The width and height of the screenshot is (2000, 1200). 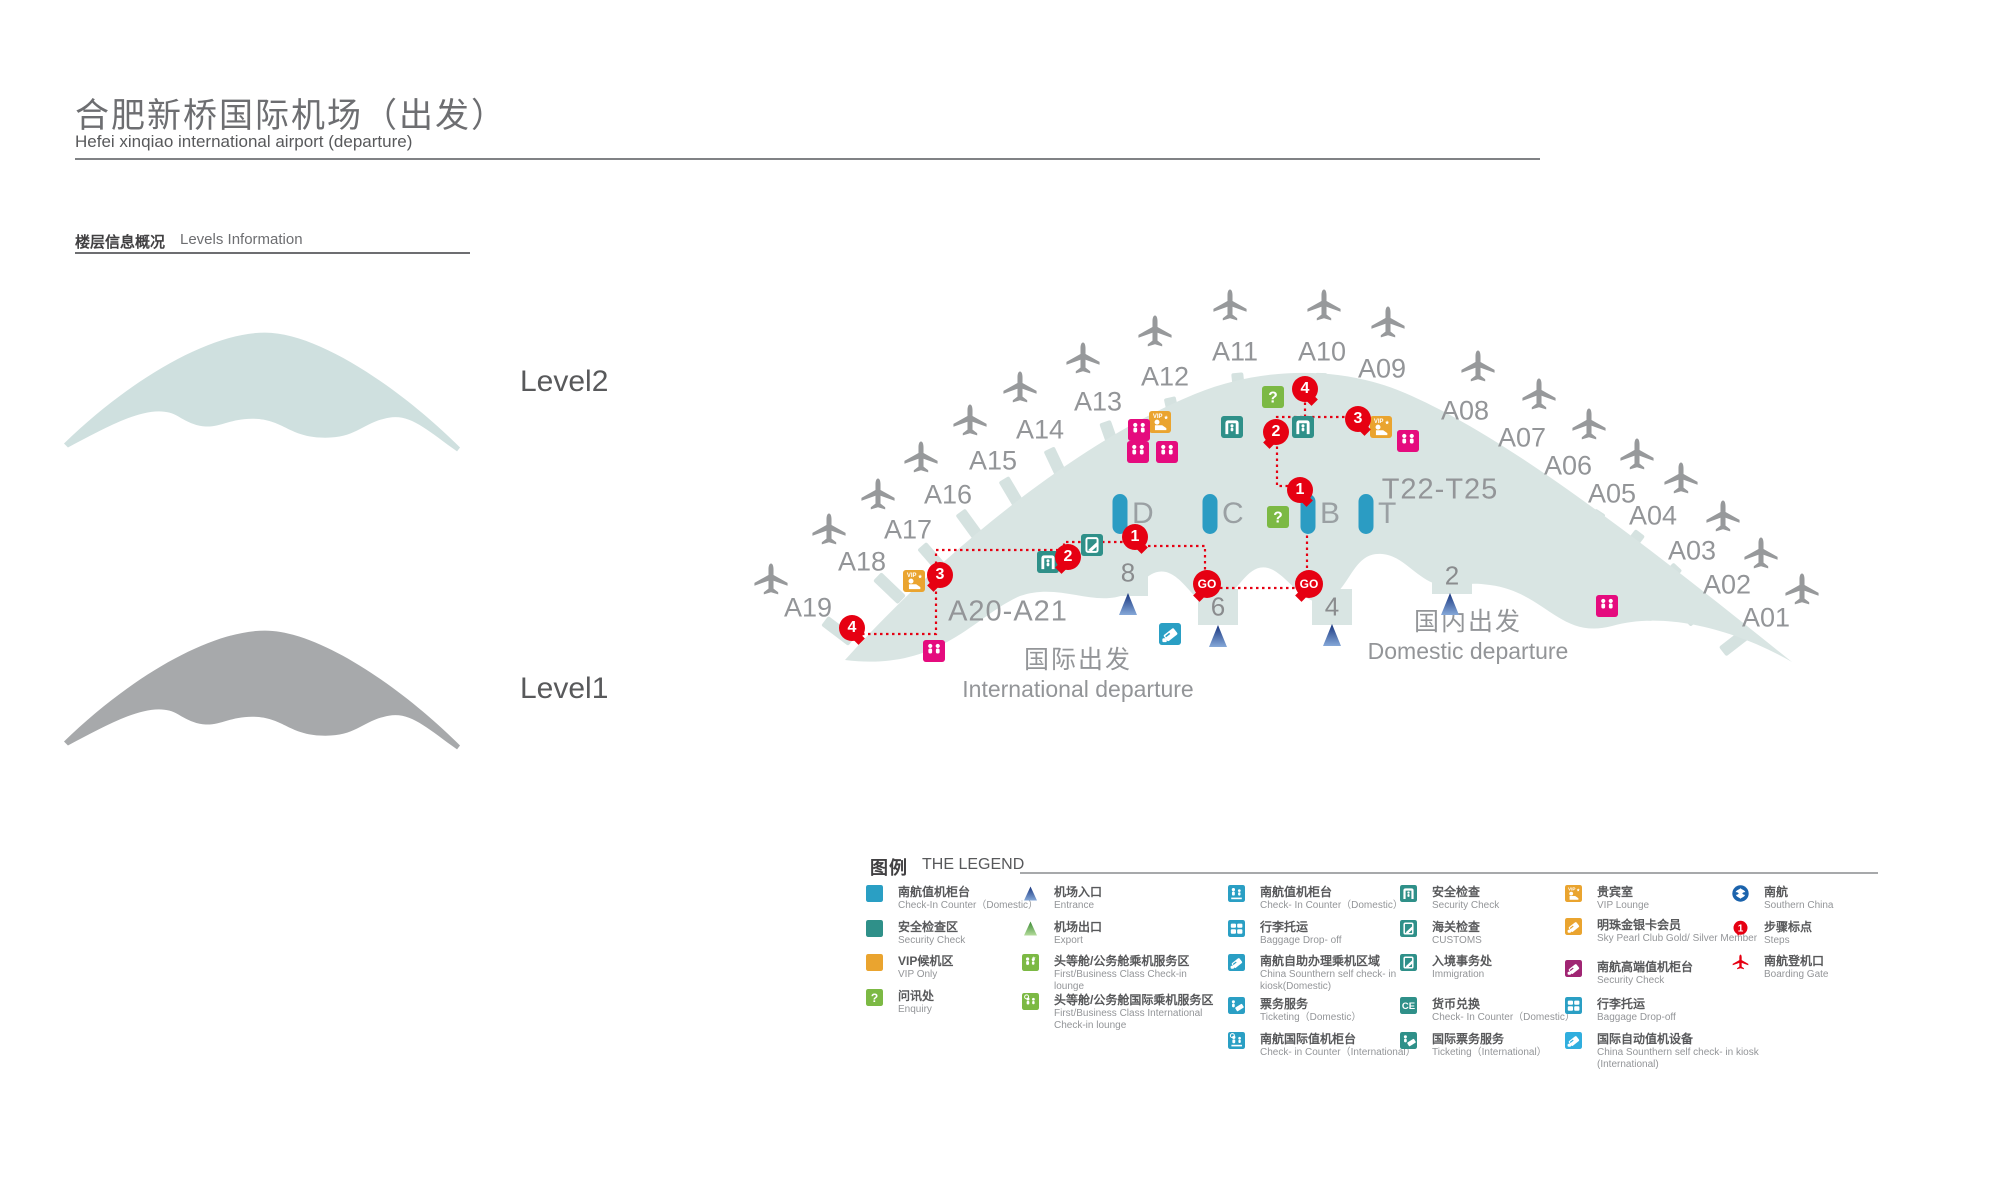 What do you see at coordinates (915, 1009) in the screenshot?
I see `legend-item-en: Enquiry` at bounding box center [915, 1009].